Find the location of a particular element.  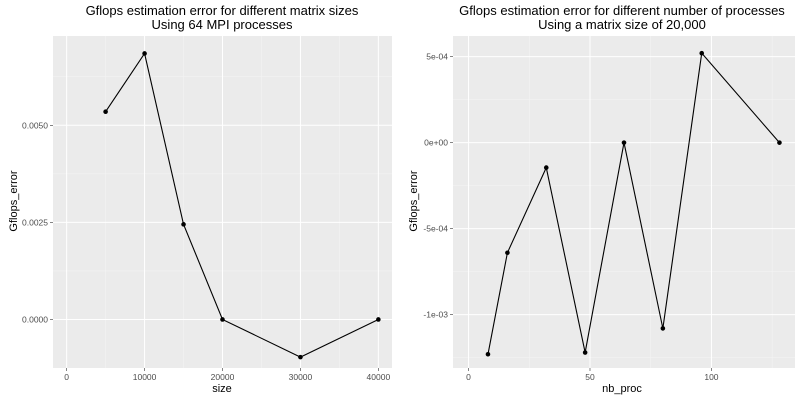

left-y-tick-label: 0.0000 is located at coordinates (35, 319).